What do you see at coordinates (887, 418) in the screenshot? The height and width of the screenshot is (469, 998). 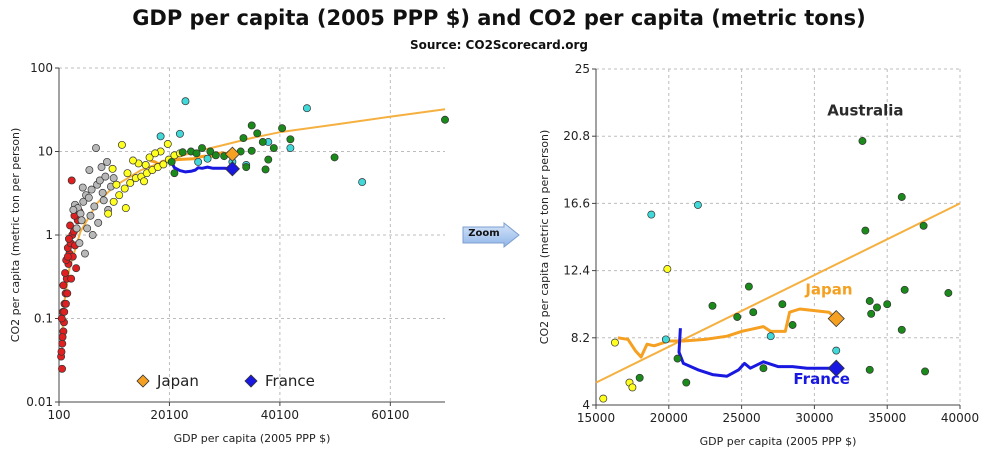 I see `x-tick-label: 35000` at bounding box center [887, 418].